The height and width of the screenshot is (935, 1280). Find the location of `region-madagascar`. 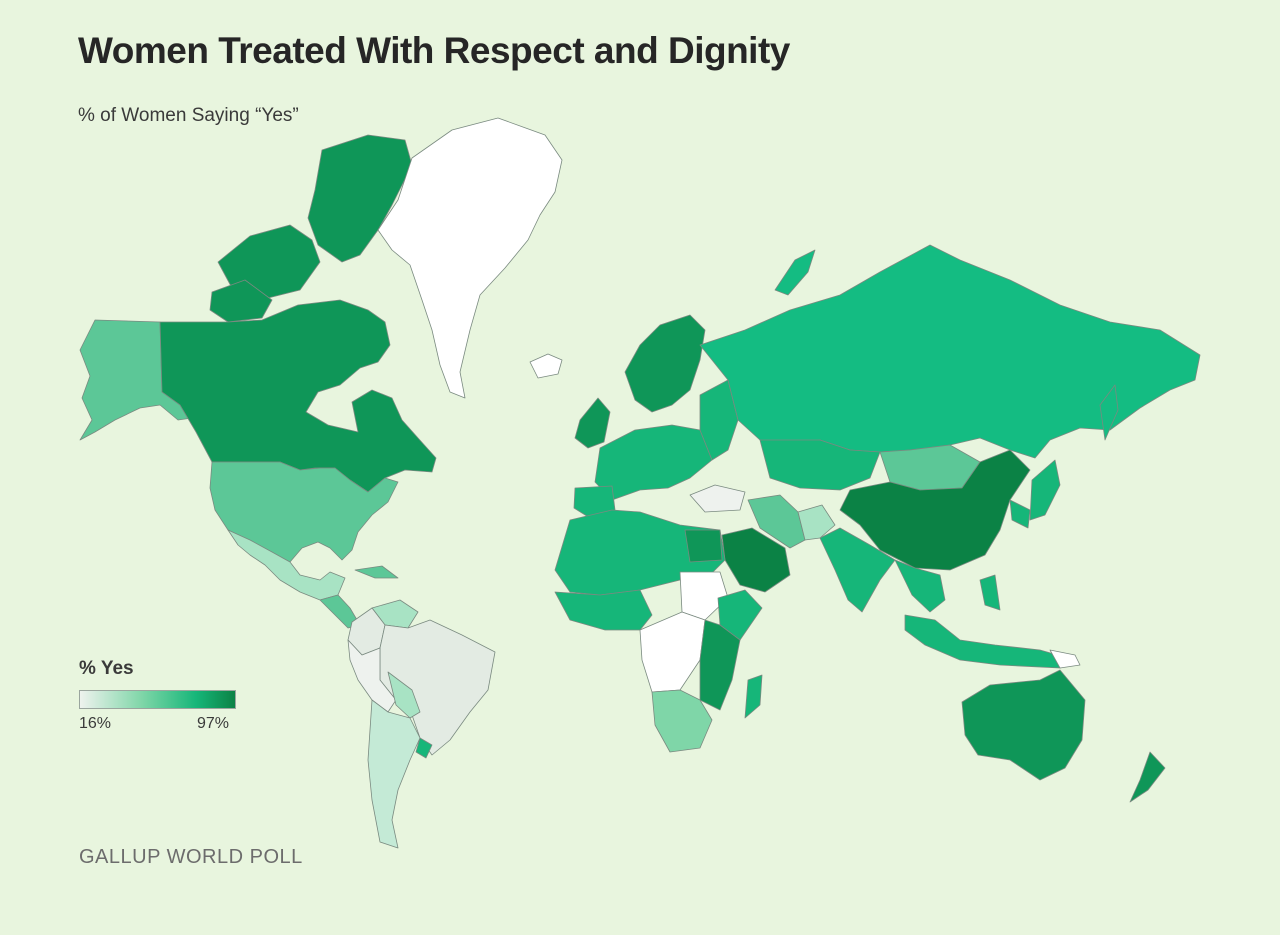

region-madagascar is located at coordinates (753, 696).